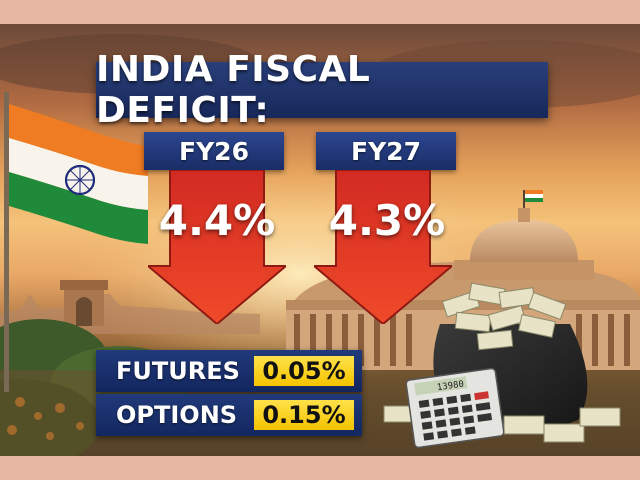  I want to click on india-flag-icon, so click(76, 242).